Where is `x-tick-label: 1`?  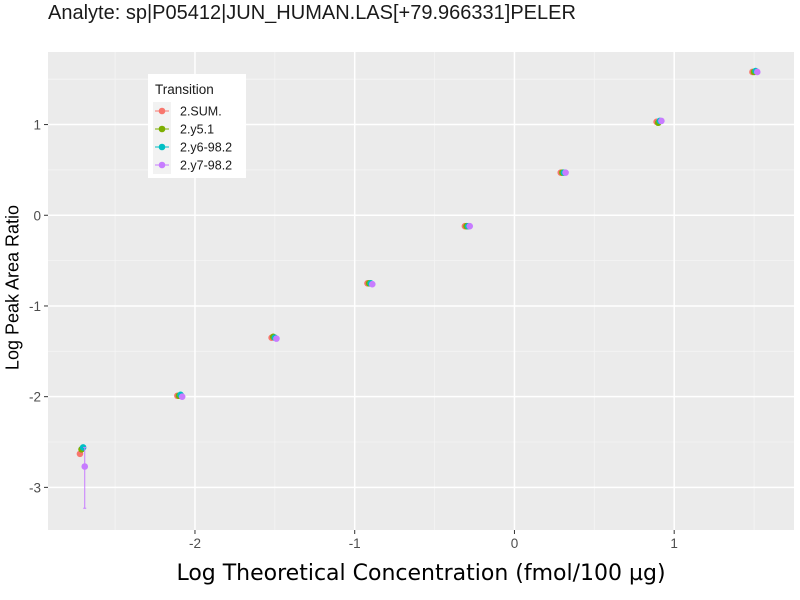
x-tick-label: 1 is located at coordinates (674, 543).